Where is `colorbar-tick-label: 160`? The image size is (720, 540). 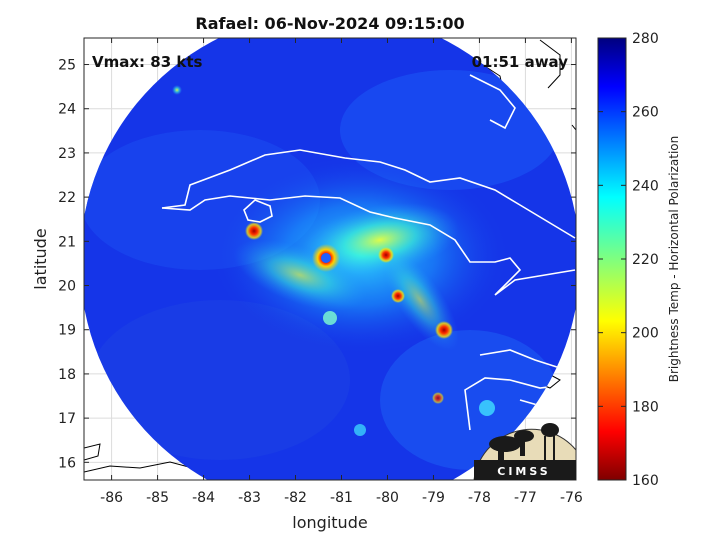 colorbar-tick-label: 160 is located at coordinates (645, 481).